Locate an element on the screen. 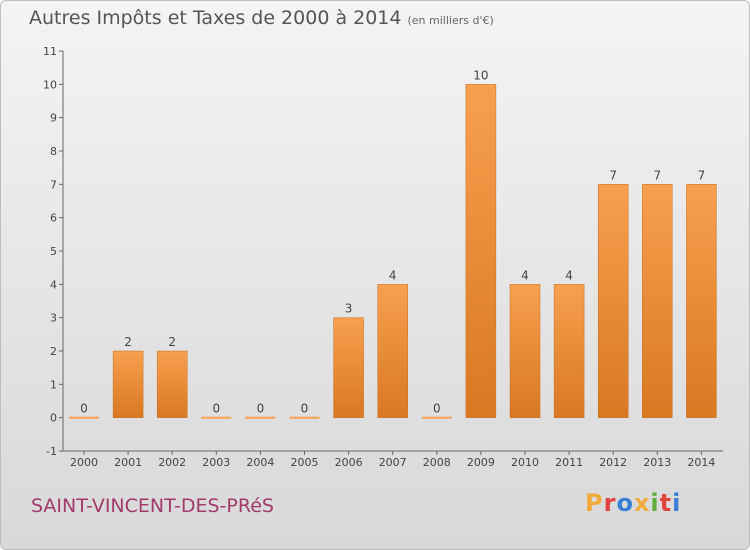 This screenshot has width=750, height=550. x-tick-label: 2000 is located at coordinates (84, 462).